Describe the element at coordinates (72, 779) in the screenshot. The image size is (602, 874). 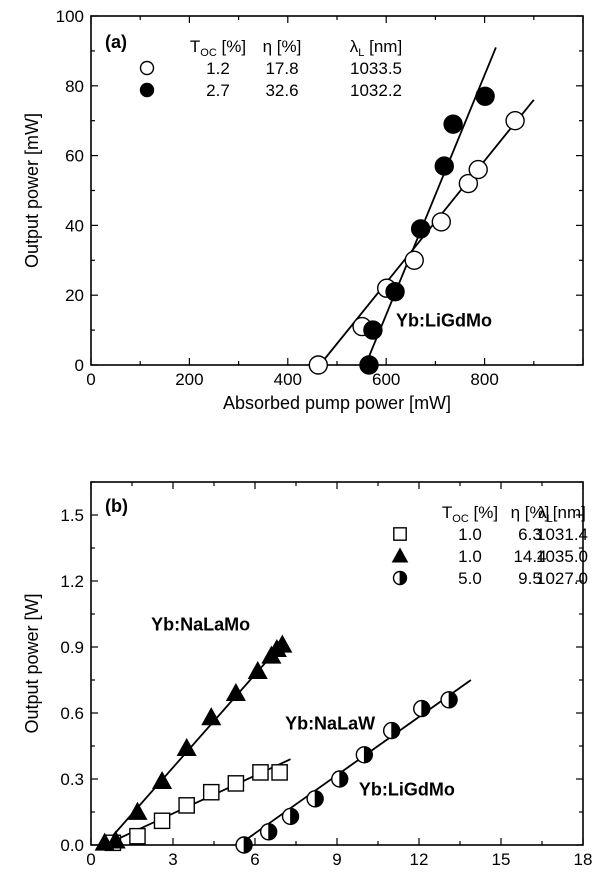
I see `y-tick-label: 0.3` at that location.